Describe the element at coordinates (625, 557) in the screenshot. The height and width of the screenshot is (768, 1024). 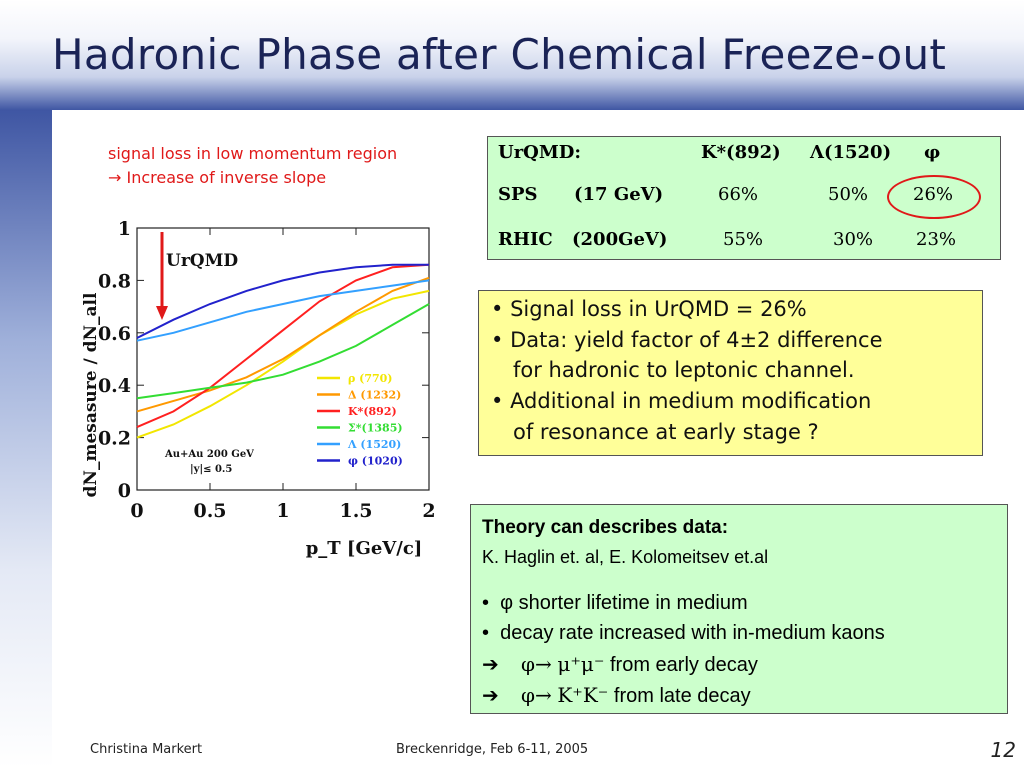
I see `theory-authors: K. Haglin et. al, E. Kolomeitsev et.al` at that location.